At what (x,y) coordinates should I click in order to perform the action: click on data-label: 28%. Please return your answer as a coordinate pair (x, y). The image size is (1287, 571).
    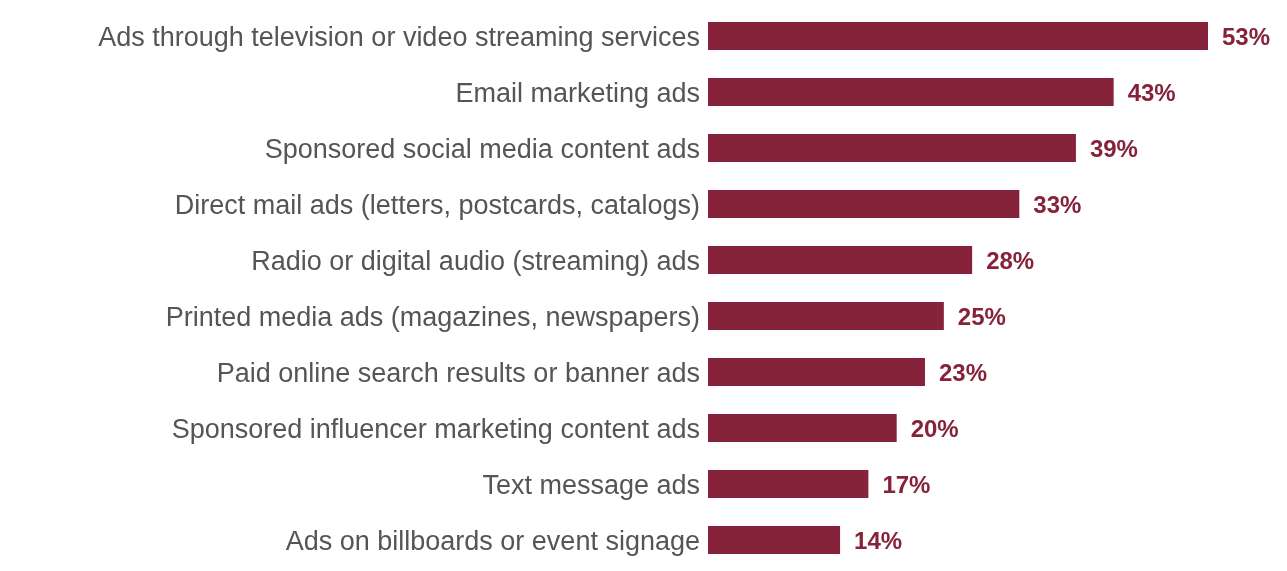
    Looking at the image, I should click on (1010, 260).